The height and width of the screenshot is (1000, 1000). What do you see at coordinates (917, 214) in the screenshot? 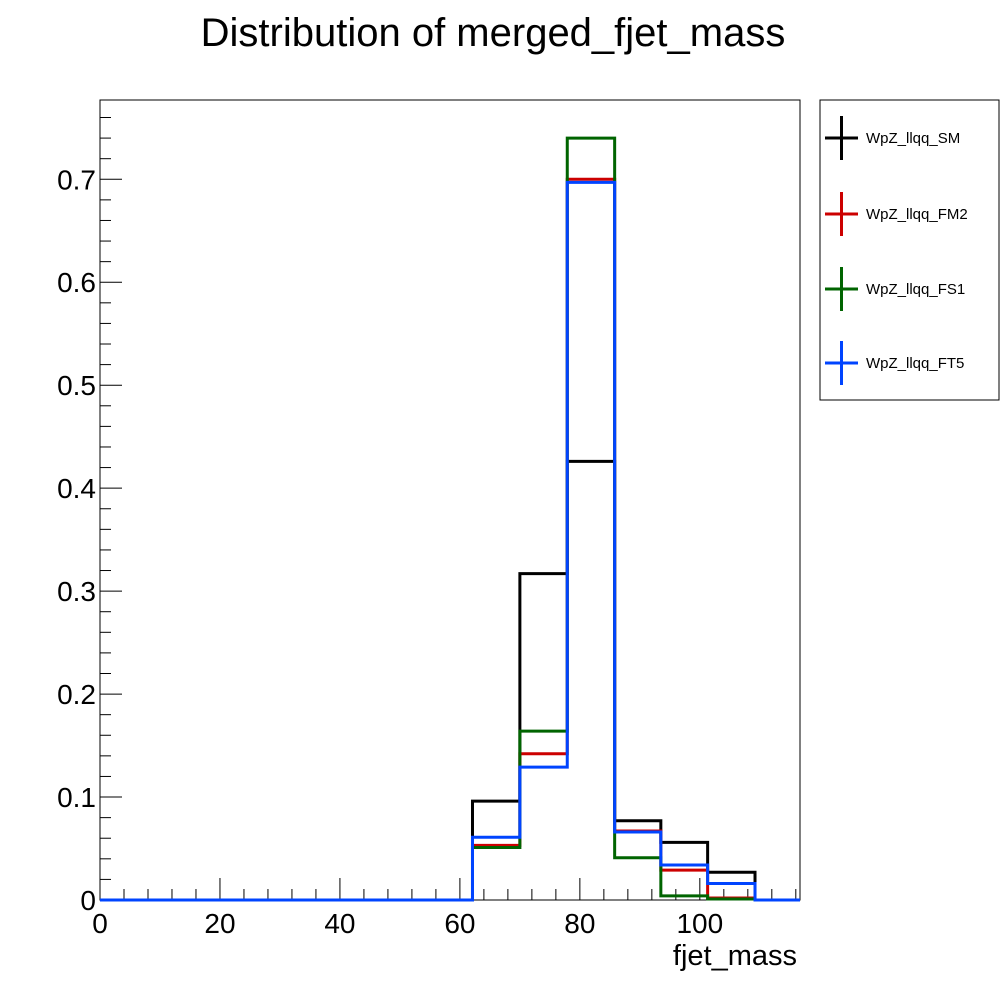
I see `legend-label: WpZ_llqq_FM2` at bounding box center [917, 214].